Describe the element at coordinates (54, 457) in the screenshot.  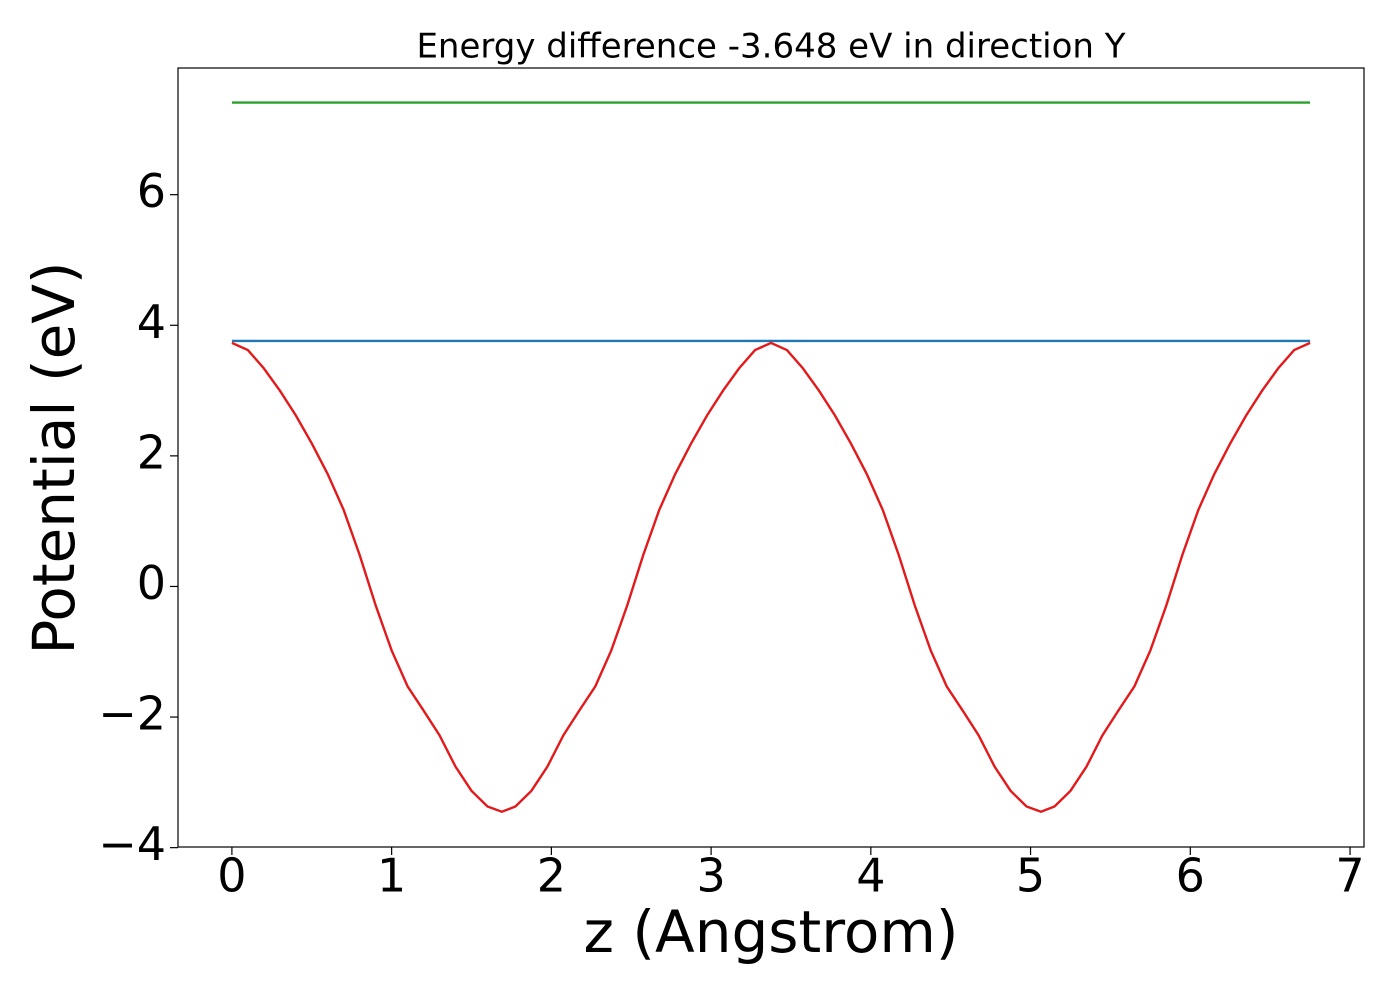
I see `y-axis-label: Potential (eV)` at that location.